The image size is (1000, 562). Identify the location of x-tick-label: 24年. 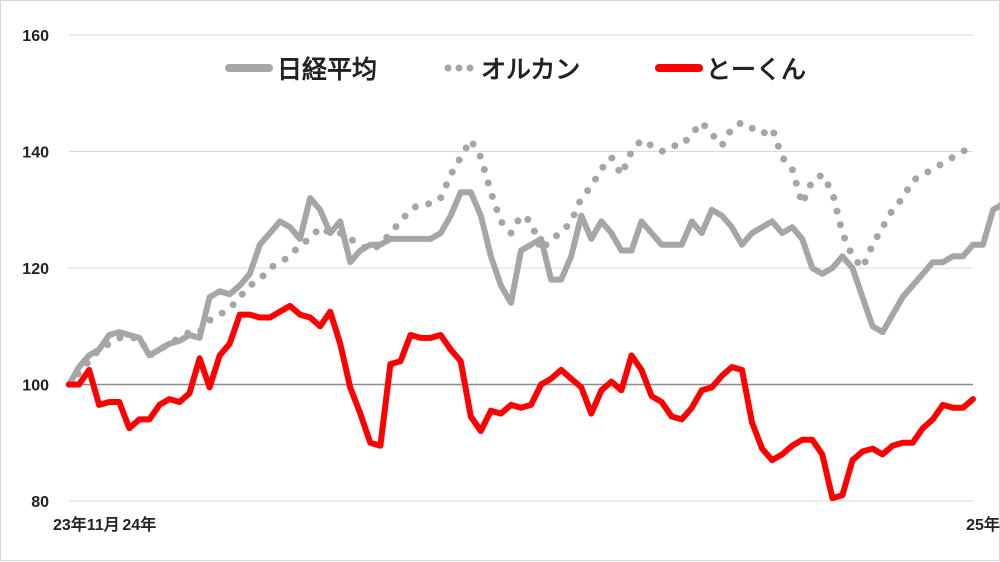
(139, 524).